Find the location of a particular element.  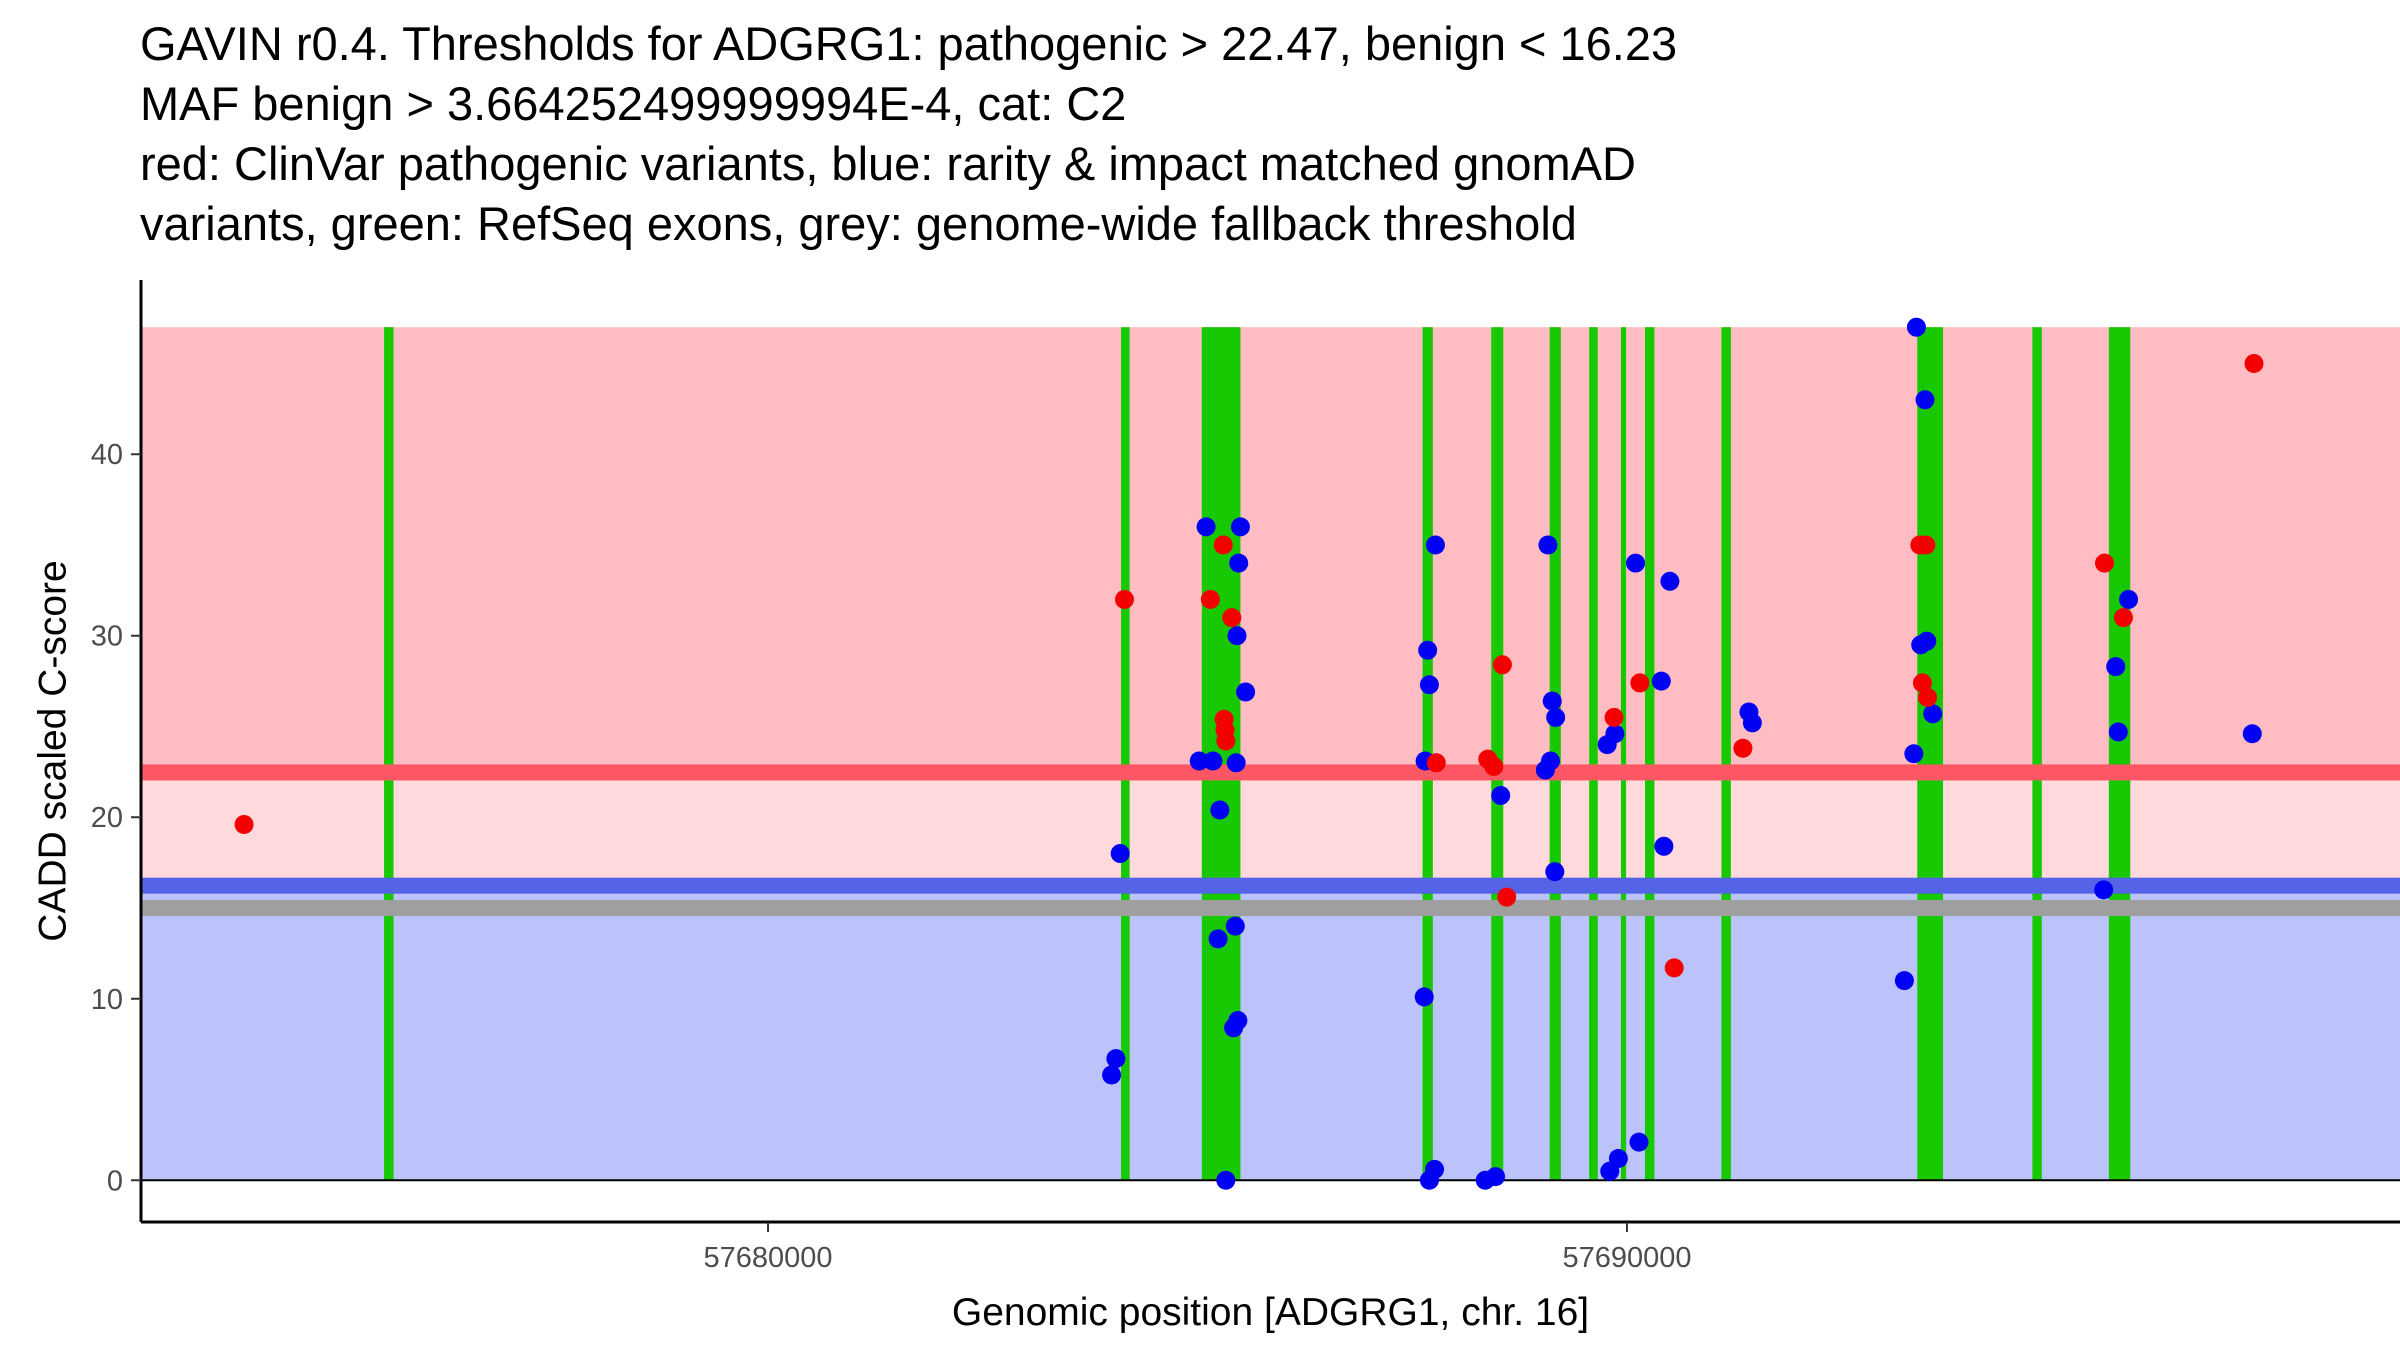

fallback-threshold-line is located at coordinates (1270, 908).